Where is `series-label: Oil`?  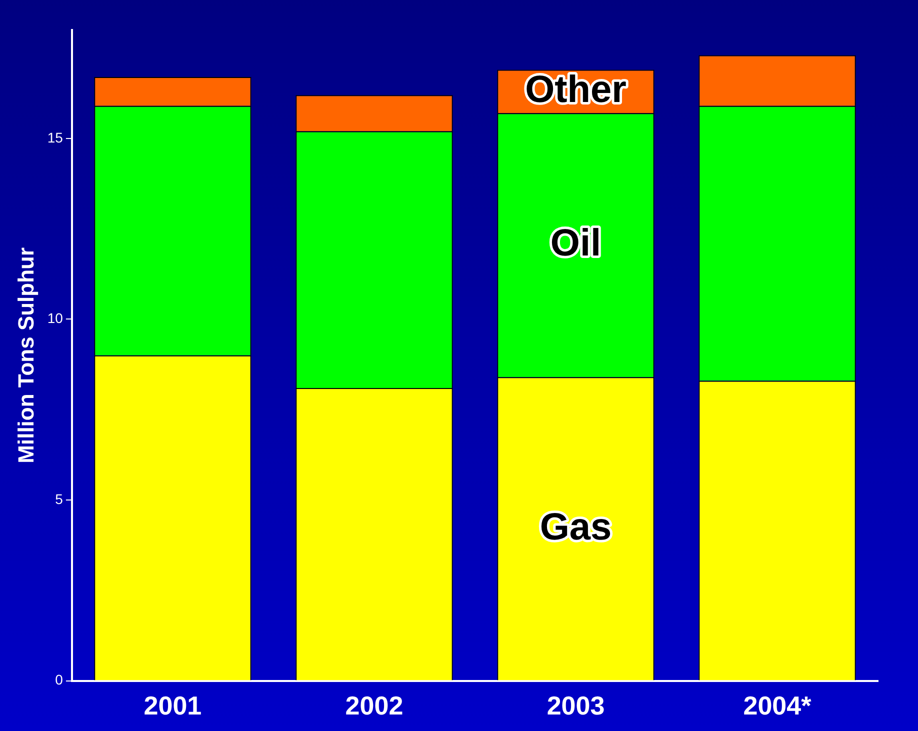 series-label: Oil is located at coordinates (576, 243).